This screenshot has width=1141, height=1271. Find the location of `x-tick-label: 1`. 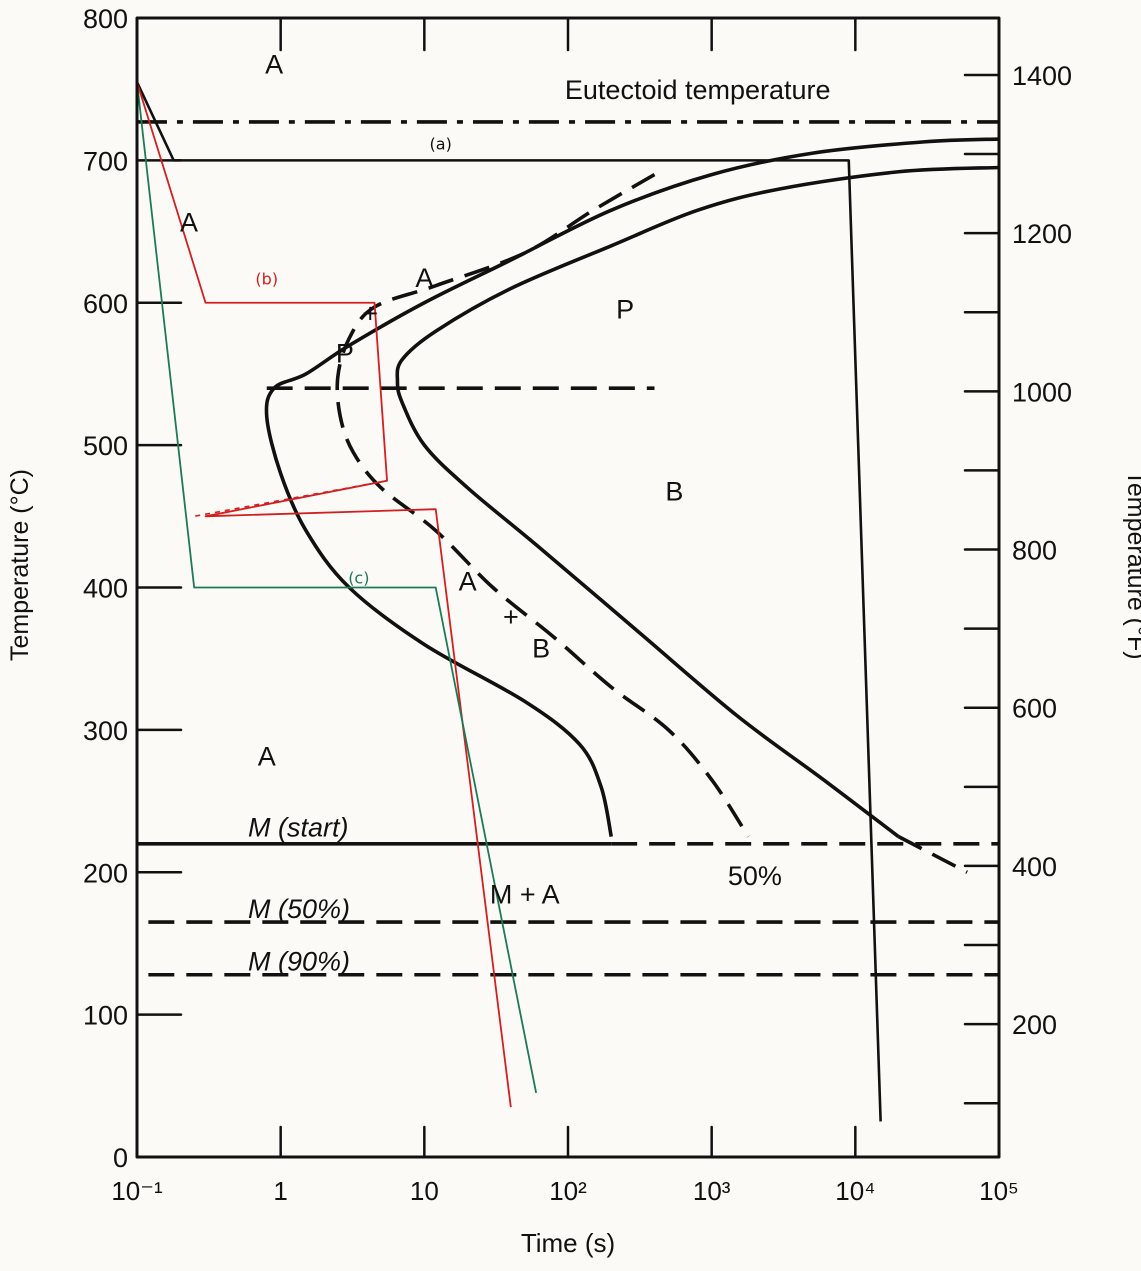

x-tick-label: 1 is located at coordinates (280, 1191).